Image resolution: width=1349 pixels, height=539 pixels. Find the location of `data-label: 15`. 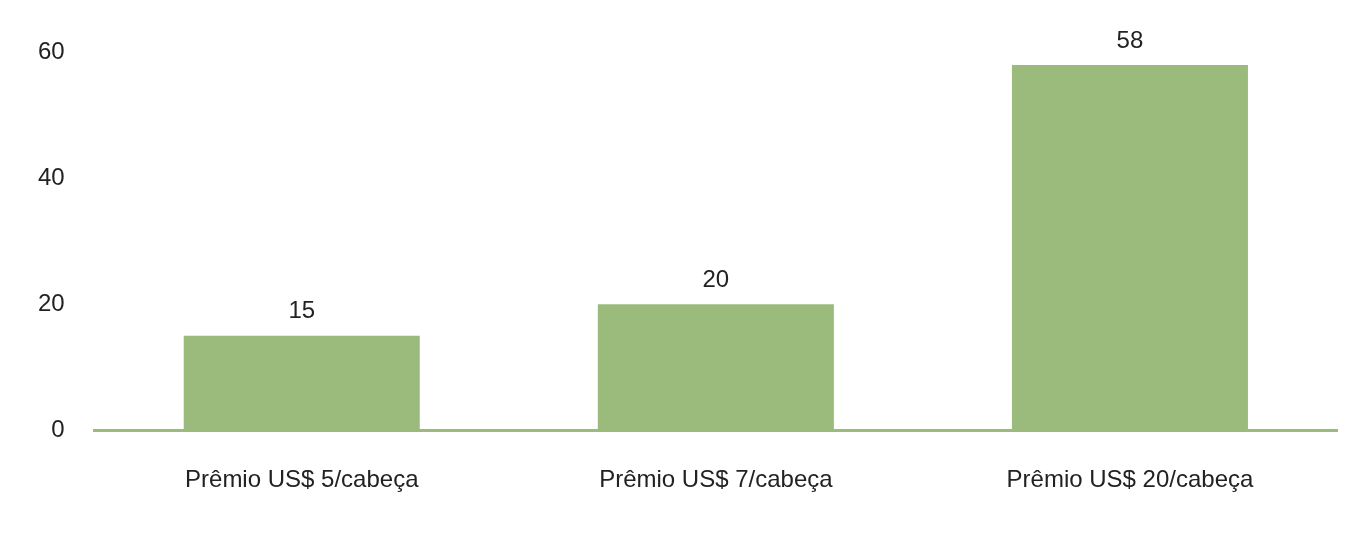

data-label: 15 is located at coordinates (302, 310).